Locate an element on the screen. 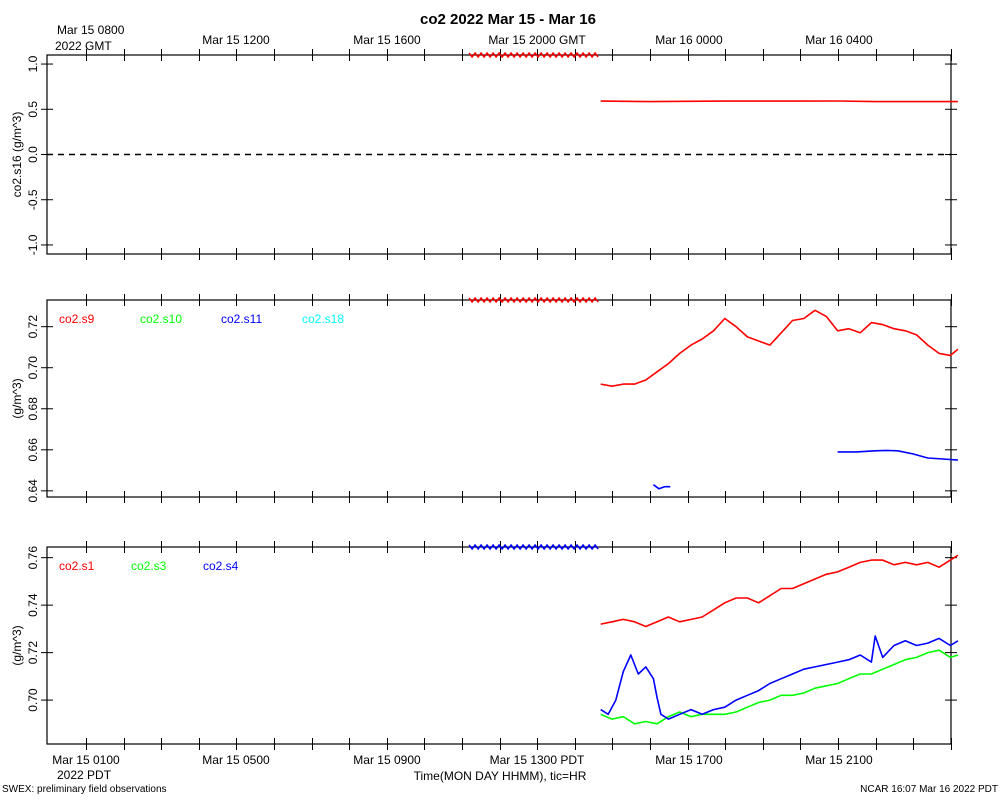  y-axis-title: co2.s16 (g/m^3) is located at coordinates (17, 155).